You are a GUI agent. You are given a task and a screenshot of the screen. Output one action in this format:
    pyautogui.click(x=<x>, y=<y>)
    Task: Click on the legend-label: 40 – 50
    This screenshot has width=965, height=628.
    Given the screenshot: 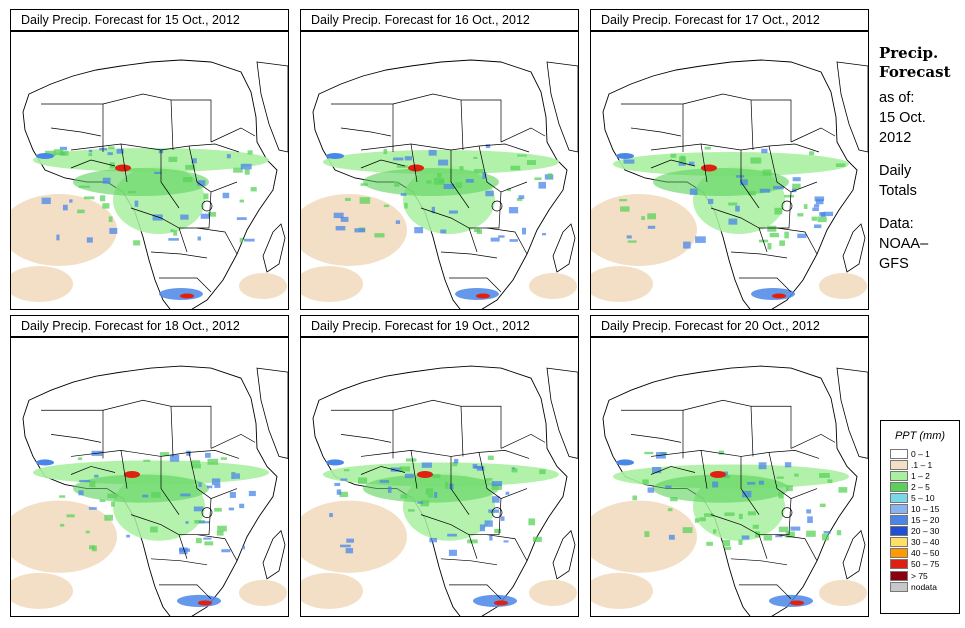 What is the action you would take?
    pyautogui.click(x=925, y=553)
    